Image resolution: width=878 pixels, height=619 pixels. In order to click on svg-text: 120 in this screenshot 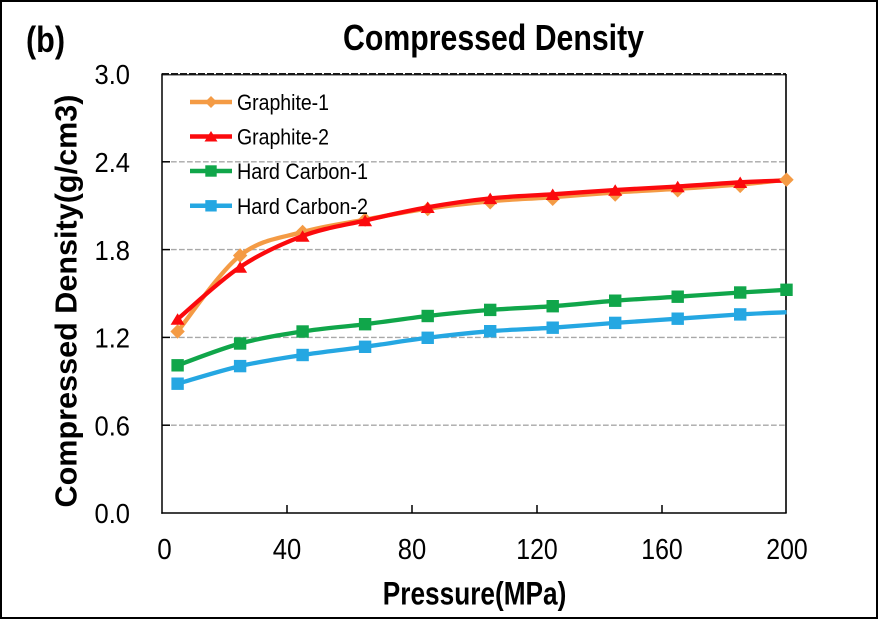, I will do `click(537, 550)`.